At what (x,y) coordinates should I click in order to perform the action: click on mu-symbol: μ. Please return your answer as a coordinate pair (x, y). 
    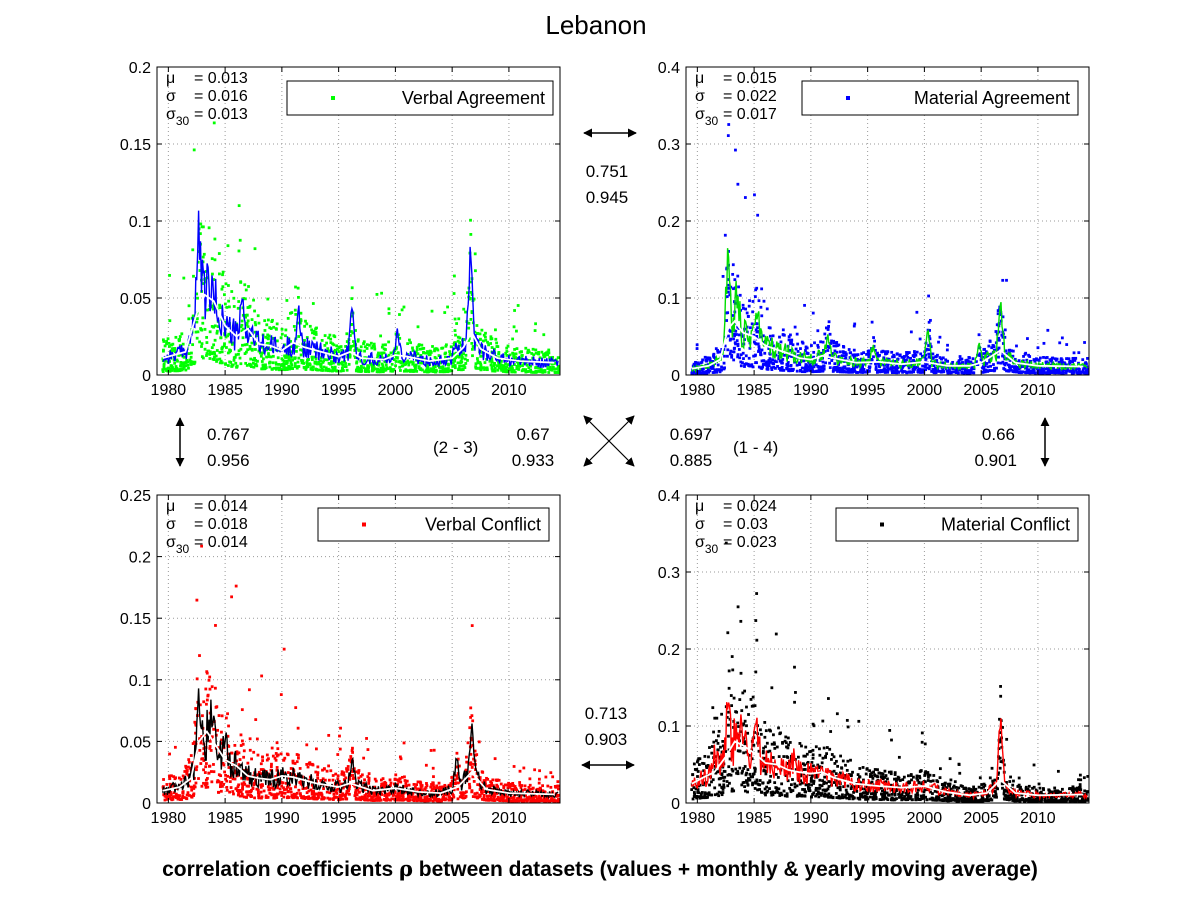
    Looking at the image, I should click on (170, 506).